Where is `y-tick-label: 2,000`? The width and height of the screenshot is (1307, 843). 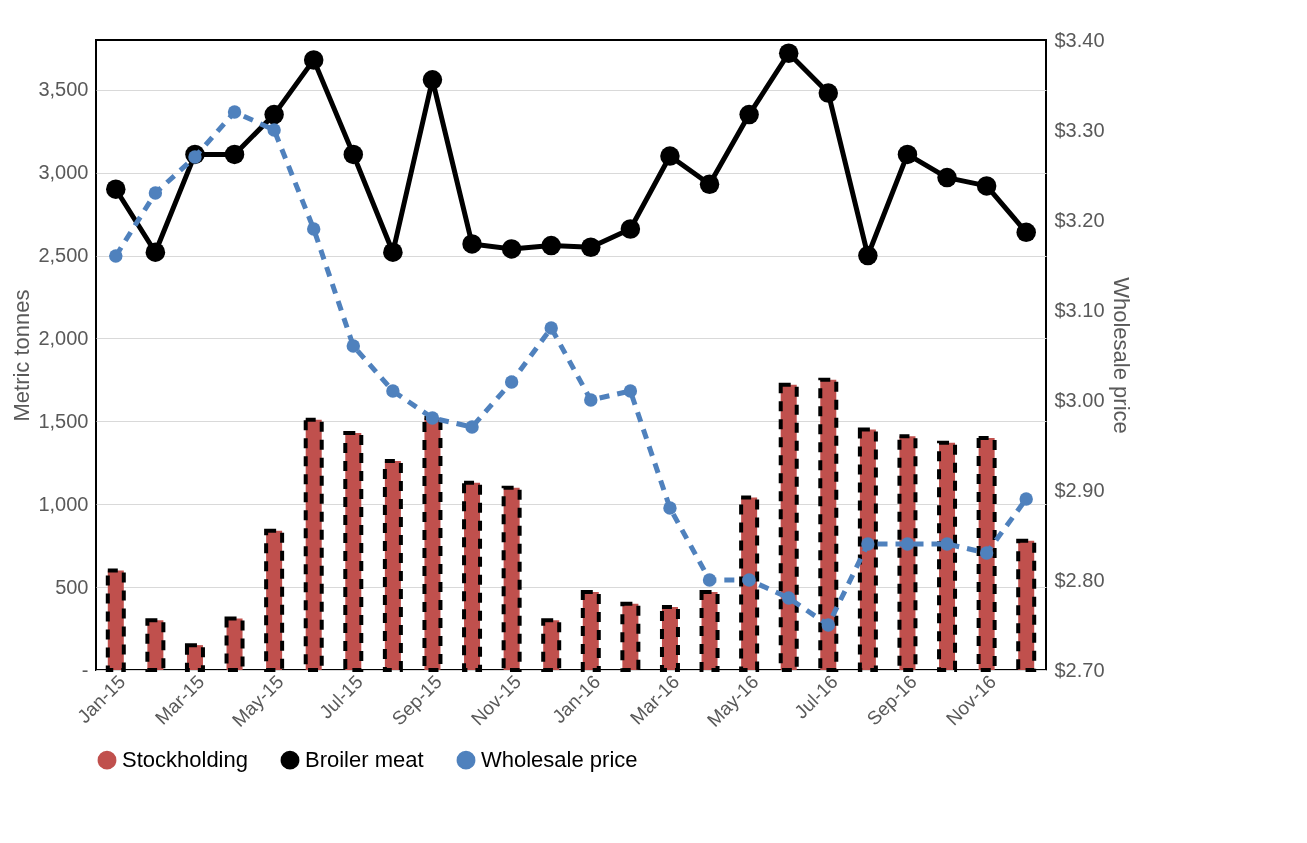 y-tick-label: 2,000 is located at coordinates (63, 337).